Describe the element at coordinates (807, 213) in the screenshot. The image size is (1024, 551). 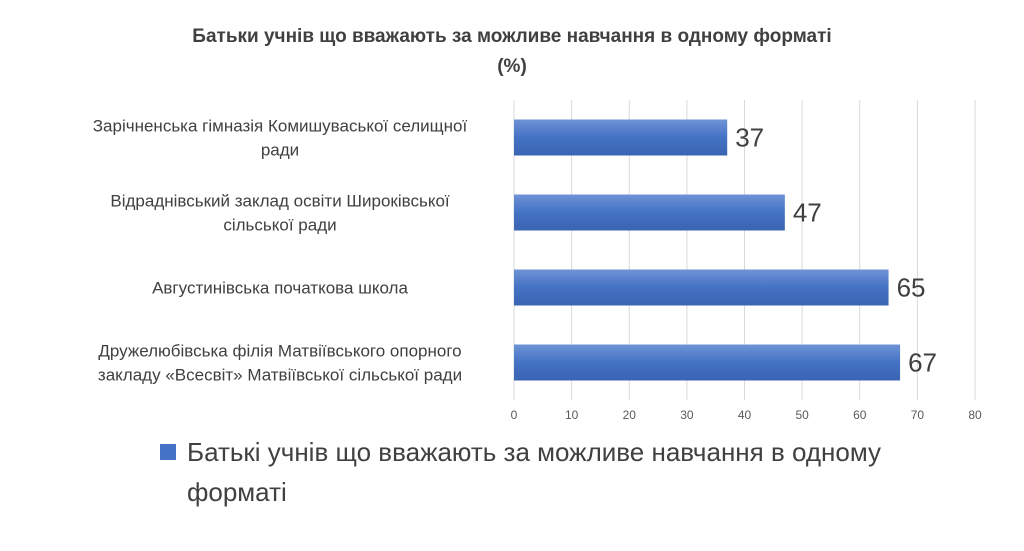
I see `data-label-2: 47` at that location.